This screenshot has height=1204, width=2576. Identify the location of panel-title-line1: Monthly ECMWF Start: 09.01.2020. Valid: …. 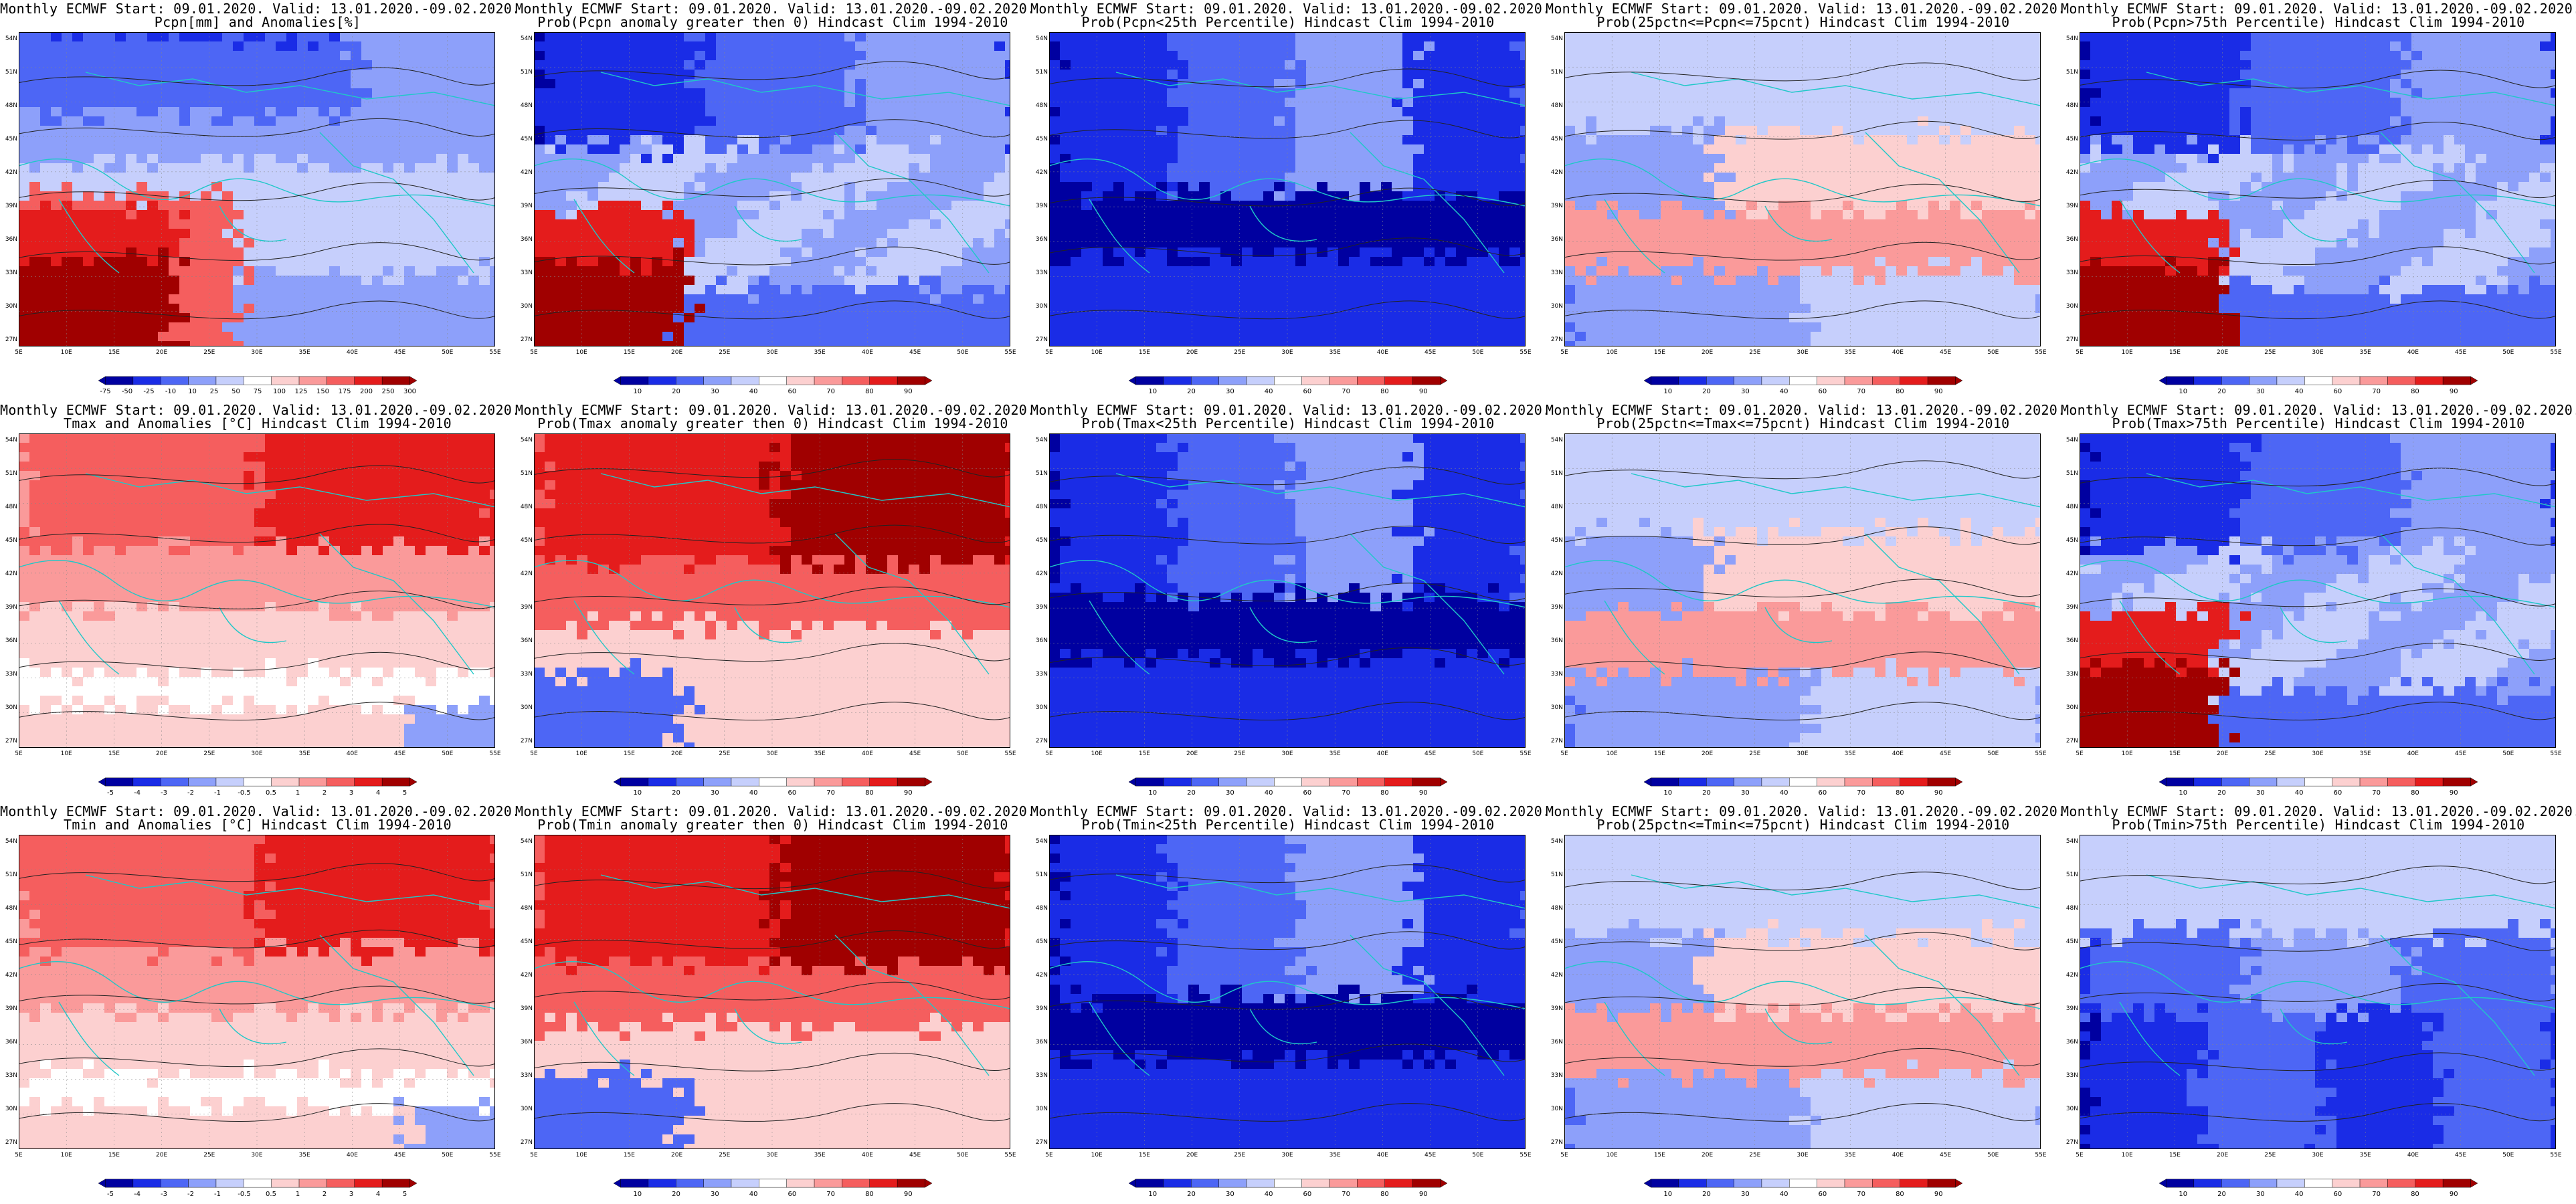
(260, 811).